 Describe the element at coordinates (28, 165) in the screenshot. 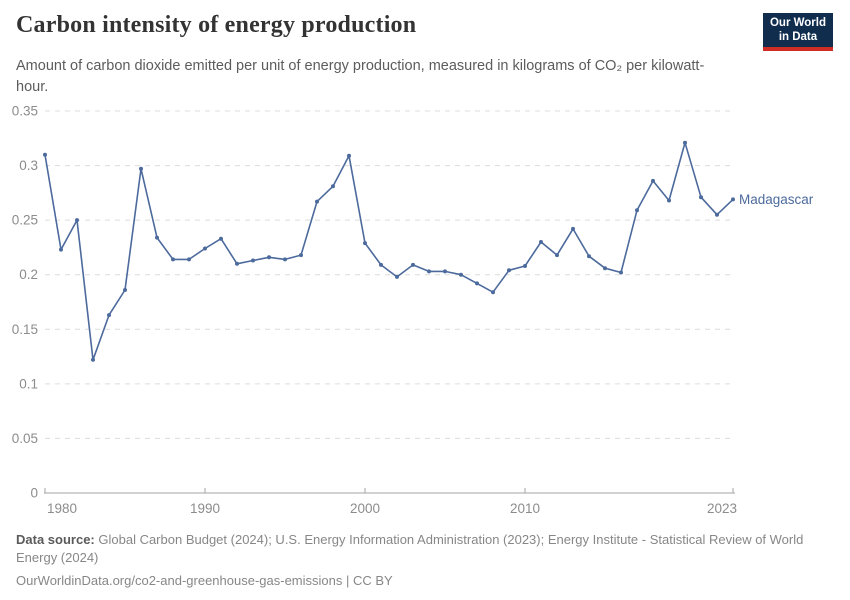

I see `y-tick-label: 0.3` at that location.